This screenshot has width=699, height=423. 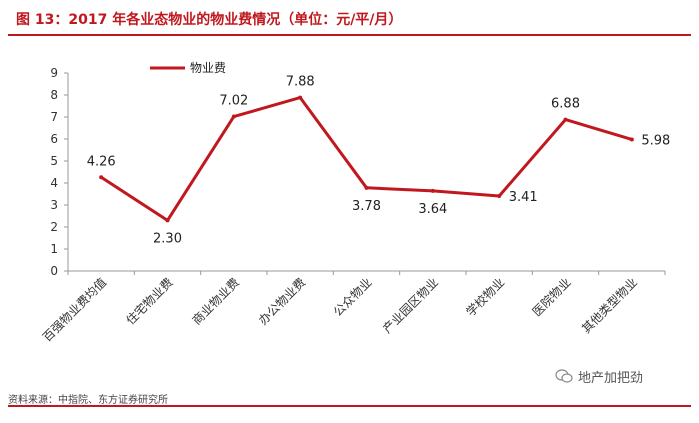 I want to click on x-tick-label: 百强物业费均值, so click(x=74, y=310).